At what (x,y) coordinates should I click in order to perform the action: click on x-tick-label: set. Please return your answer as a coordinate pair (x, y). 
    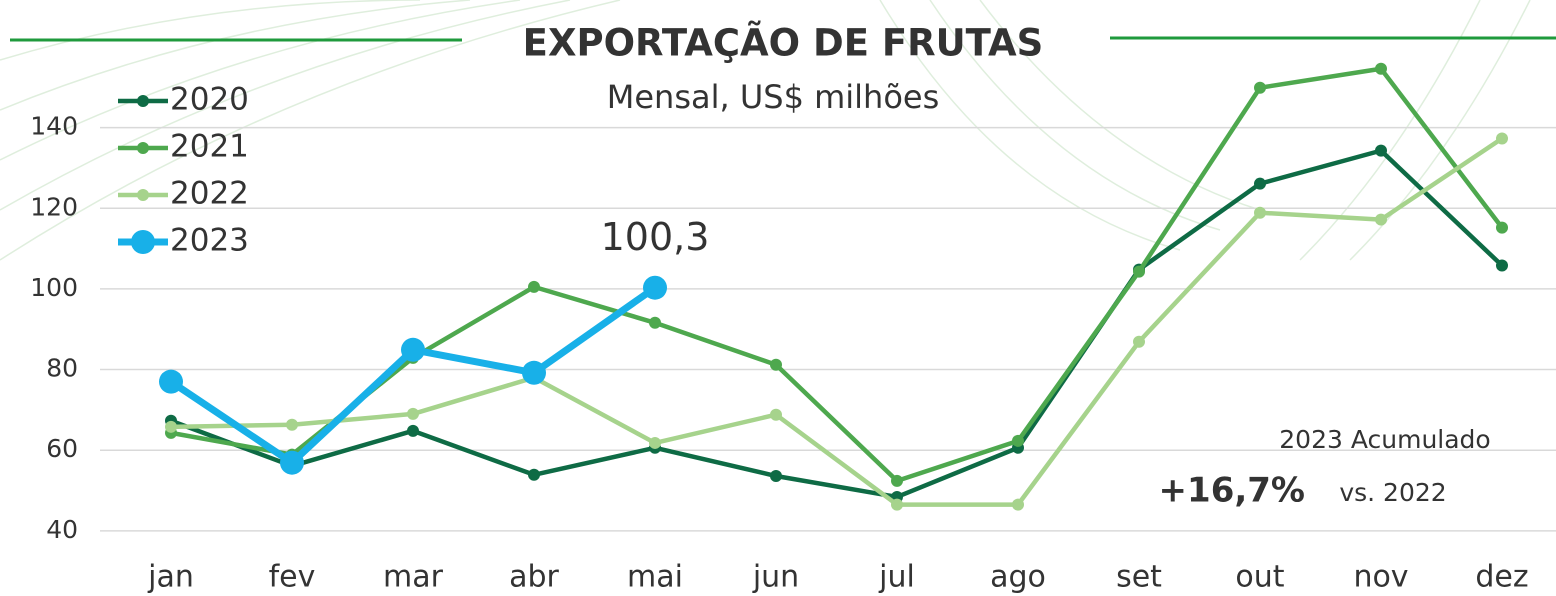
    Looking at the image, I should click on (1139, 577).